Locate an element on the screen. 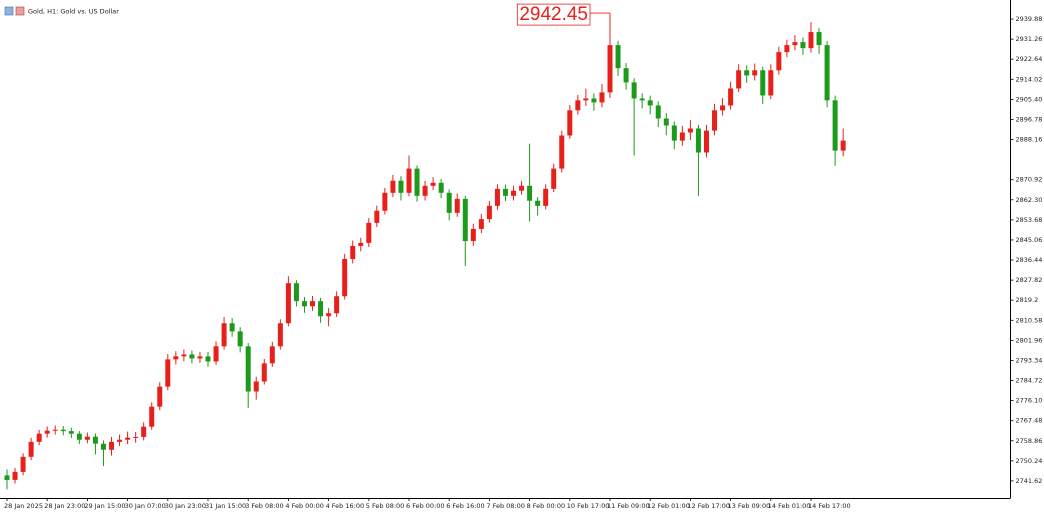  y-tick-label: 2939.88 is located at coordinates (1029, 19).